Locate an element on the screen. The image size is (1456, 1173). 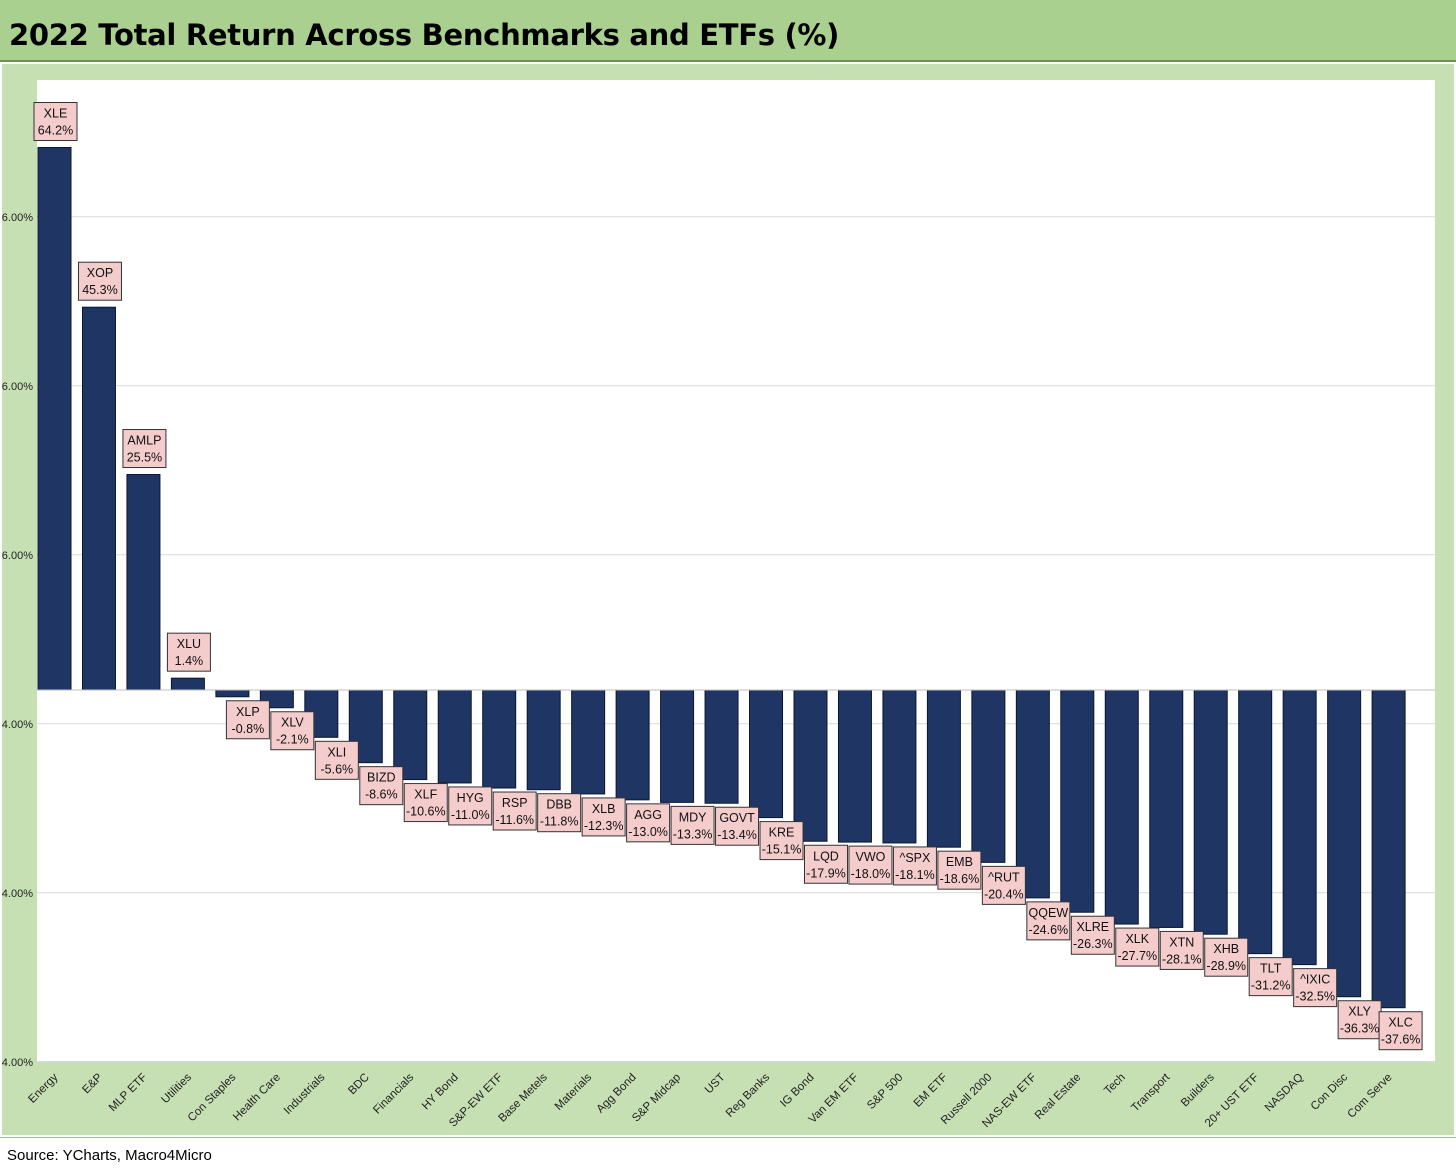
data-label: XLE 64.2% is located at coordinates (55, 122).